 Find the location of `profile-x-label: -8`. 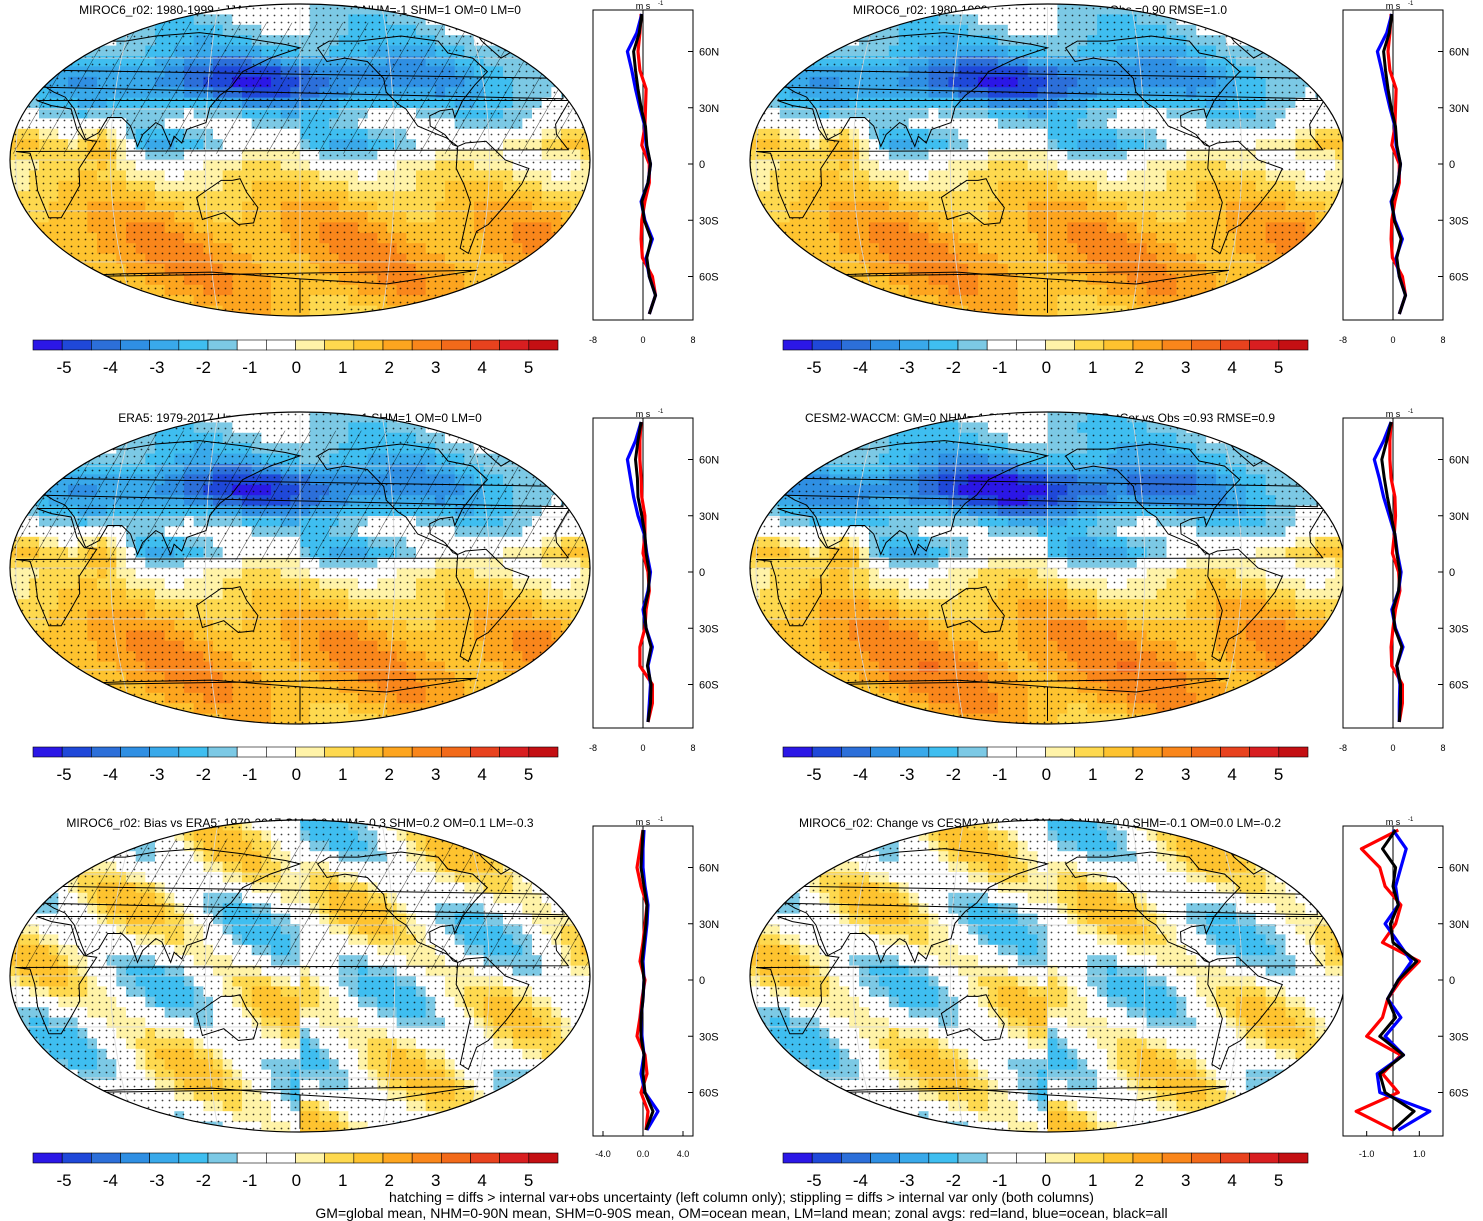

profile-x-label: -8 is located at coordinates (593, 340).